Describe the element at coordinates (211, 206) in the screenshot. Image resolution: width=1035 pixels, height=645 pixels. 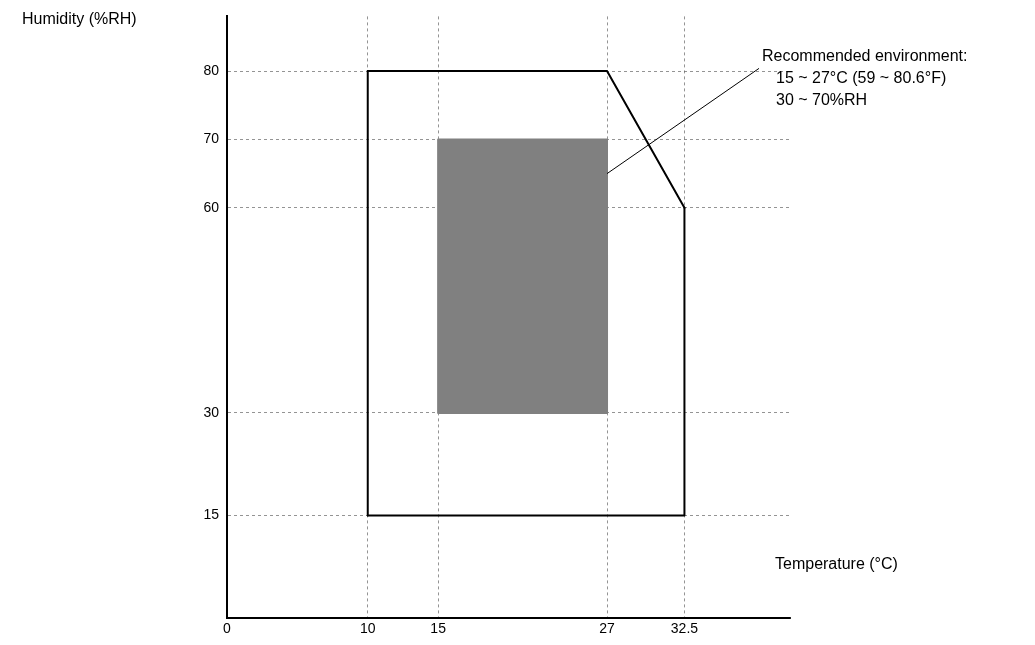
I see `y-tick-label: 60` at that location.